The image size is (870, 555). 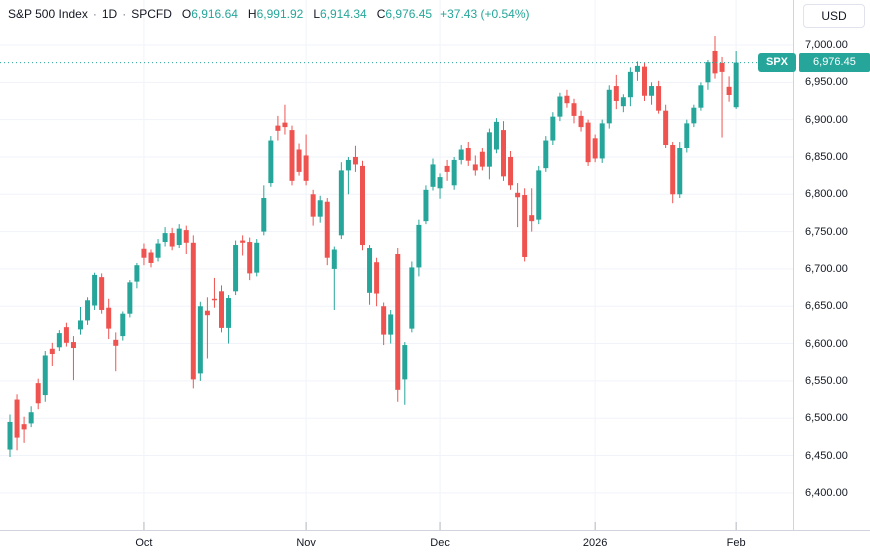 What do you see at coordinates (826, 492) in the screenshot?
I see `price-axis-label: 6,400.00` at bounding box center [826, 492].